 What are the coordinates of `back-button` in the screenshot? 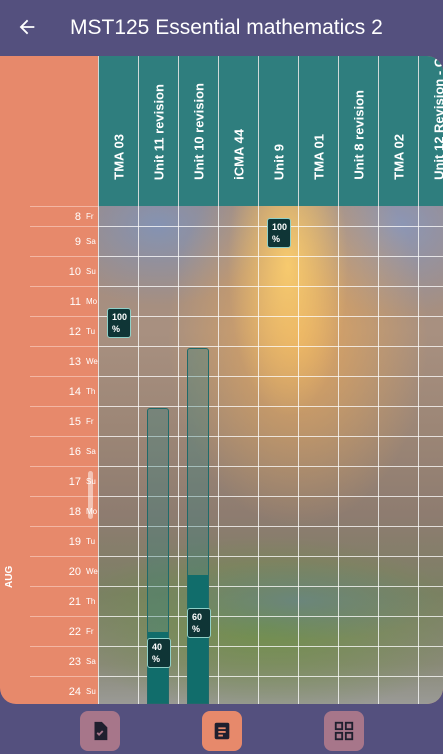 It's located at (27, 27).